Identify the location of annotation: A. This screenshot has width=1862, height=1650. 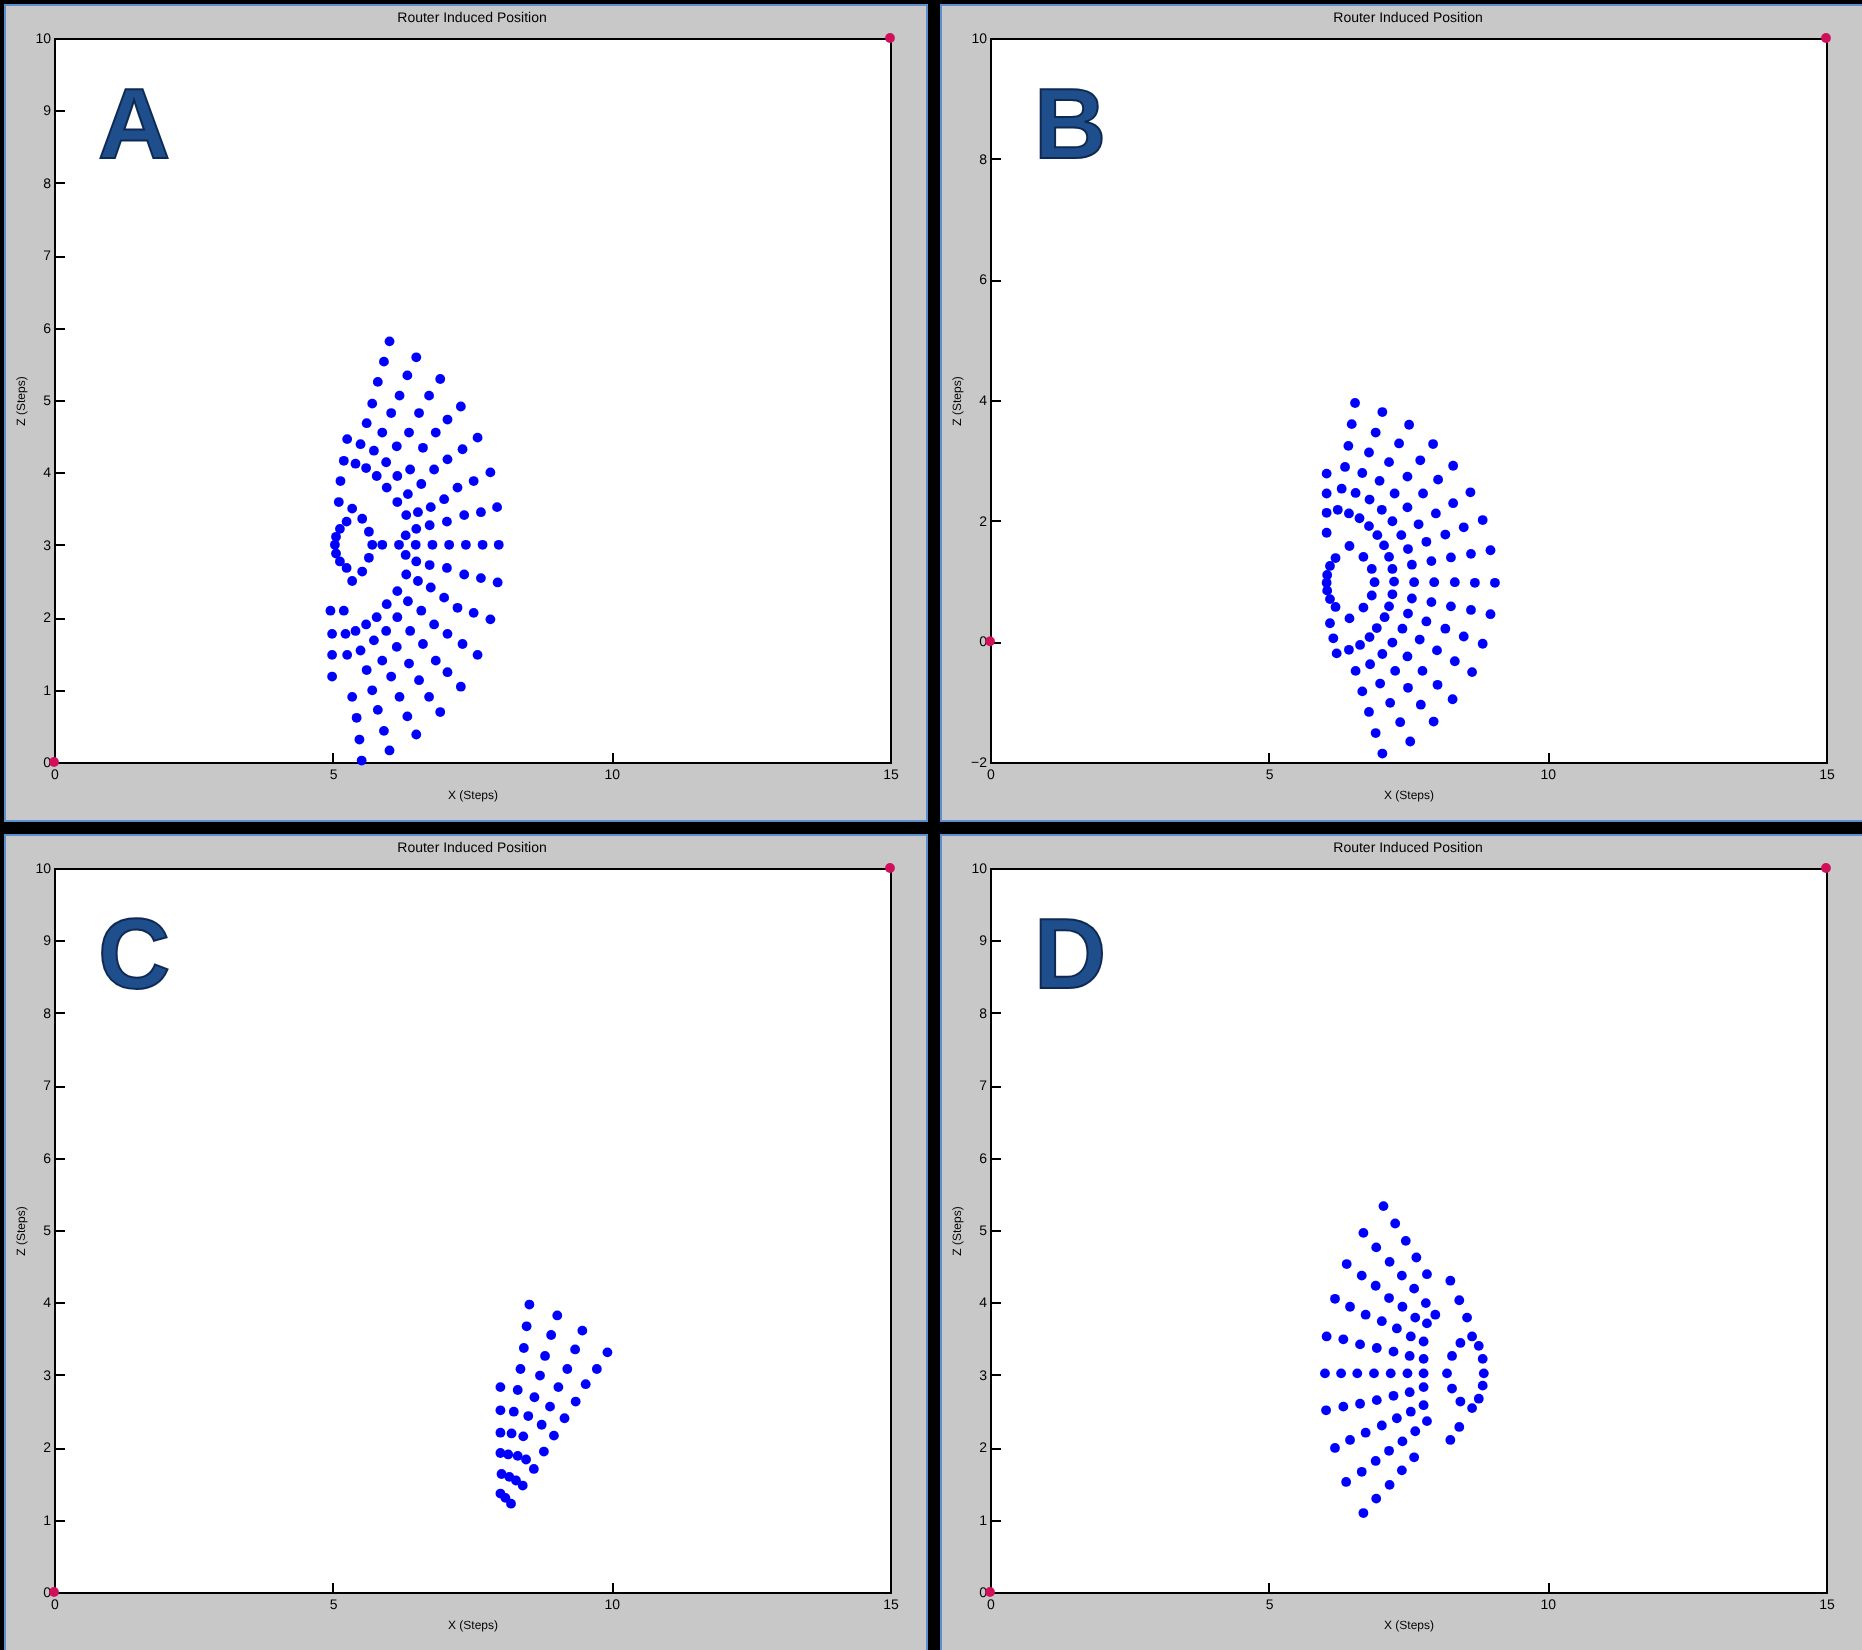
(134, 124).